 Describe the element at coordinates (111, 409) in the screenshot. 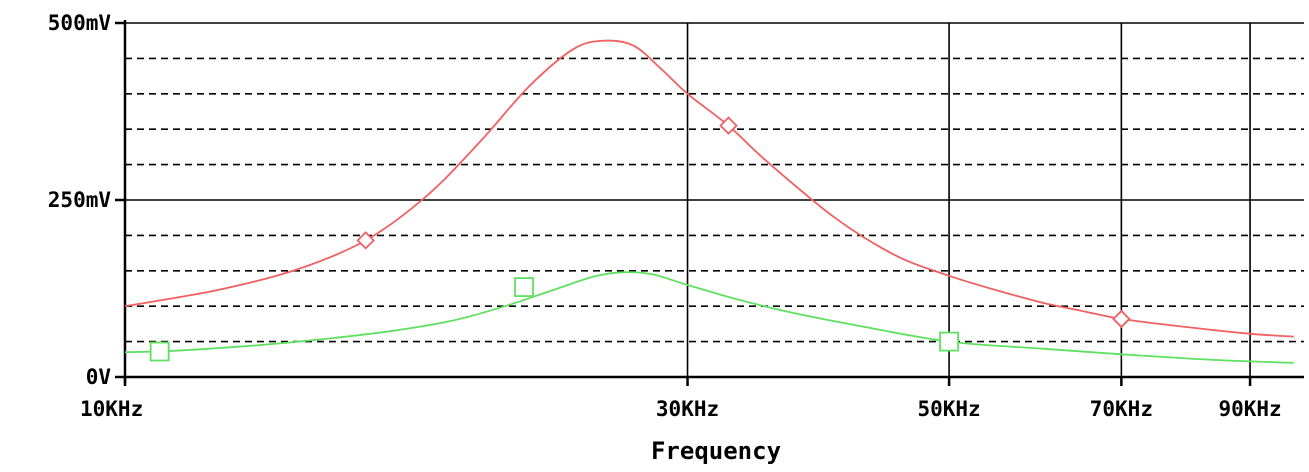

I see `x-tick-label: 10KHz` at that location.